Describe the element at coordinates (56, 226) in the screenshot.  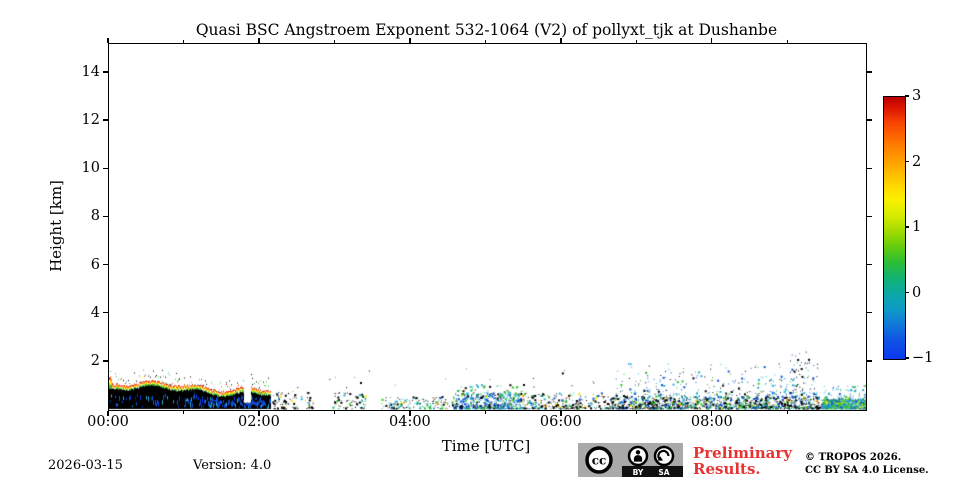
I see `y-axis-label: Height [km]` at that location.